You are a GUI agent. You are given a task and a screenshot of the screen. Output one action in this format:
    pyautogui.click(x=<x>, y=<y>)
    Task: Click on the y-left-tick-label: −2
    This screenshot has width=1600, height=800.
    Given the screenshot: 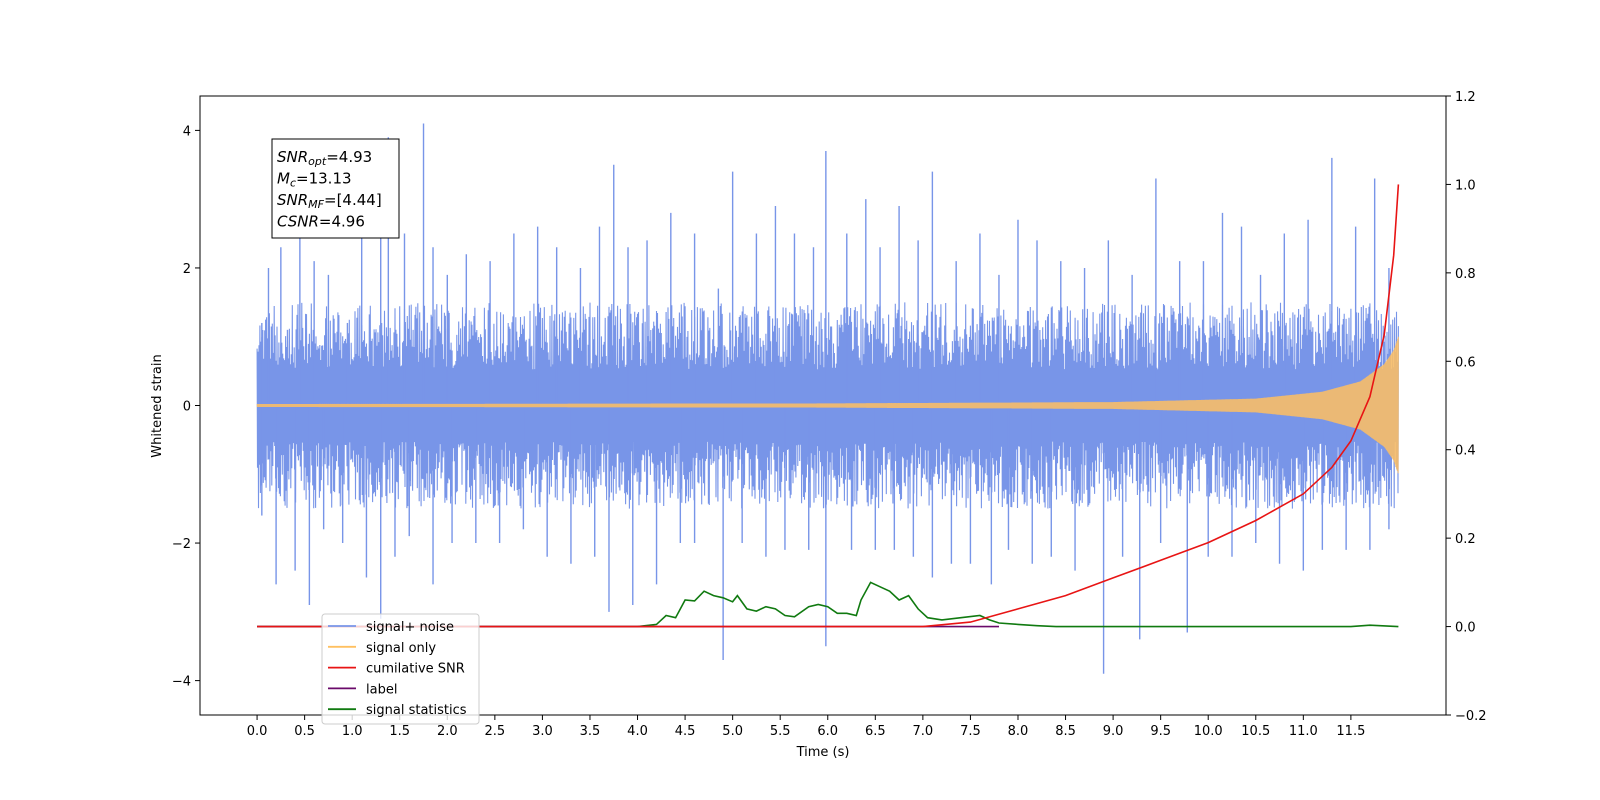 What is the action you would take?
    pyautogui.click(x=181, y=544)
    